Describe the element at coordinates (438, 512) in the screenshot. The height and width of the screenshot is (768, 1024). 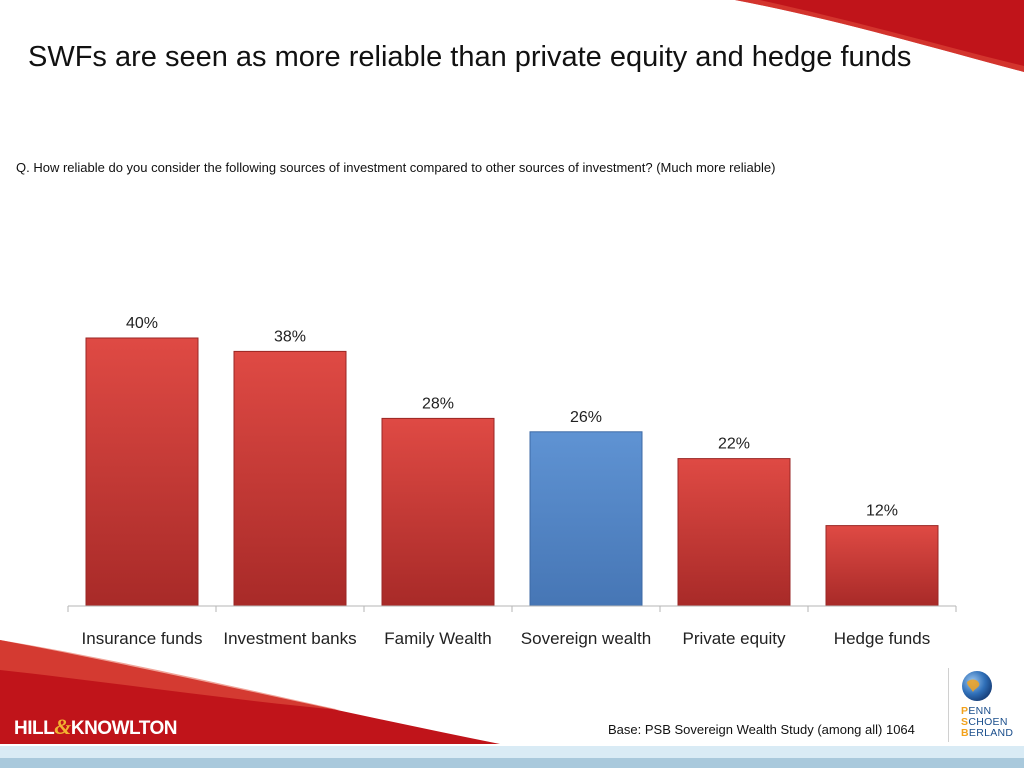
I see `bar-family-wealth` at that location.